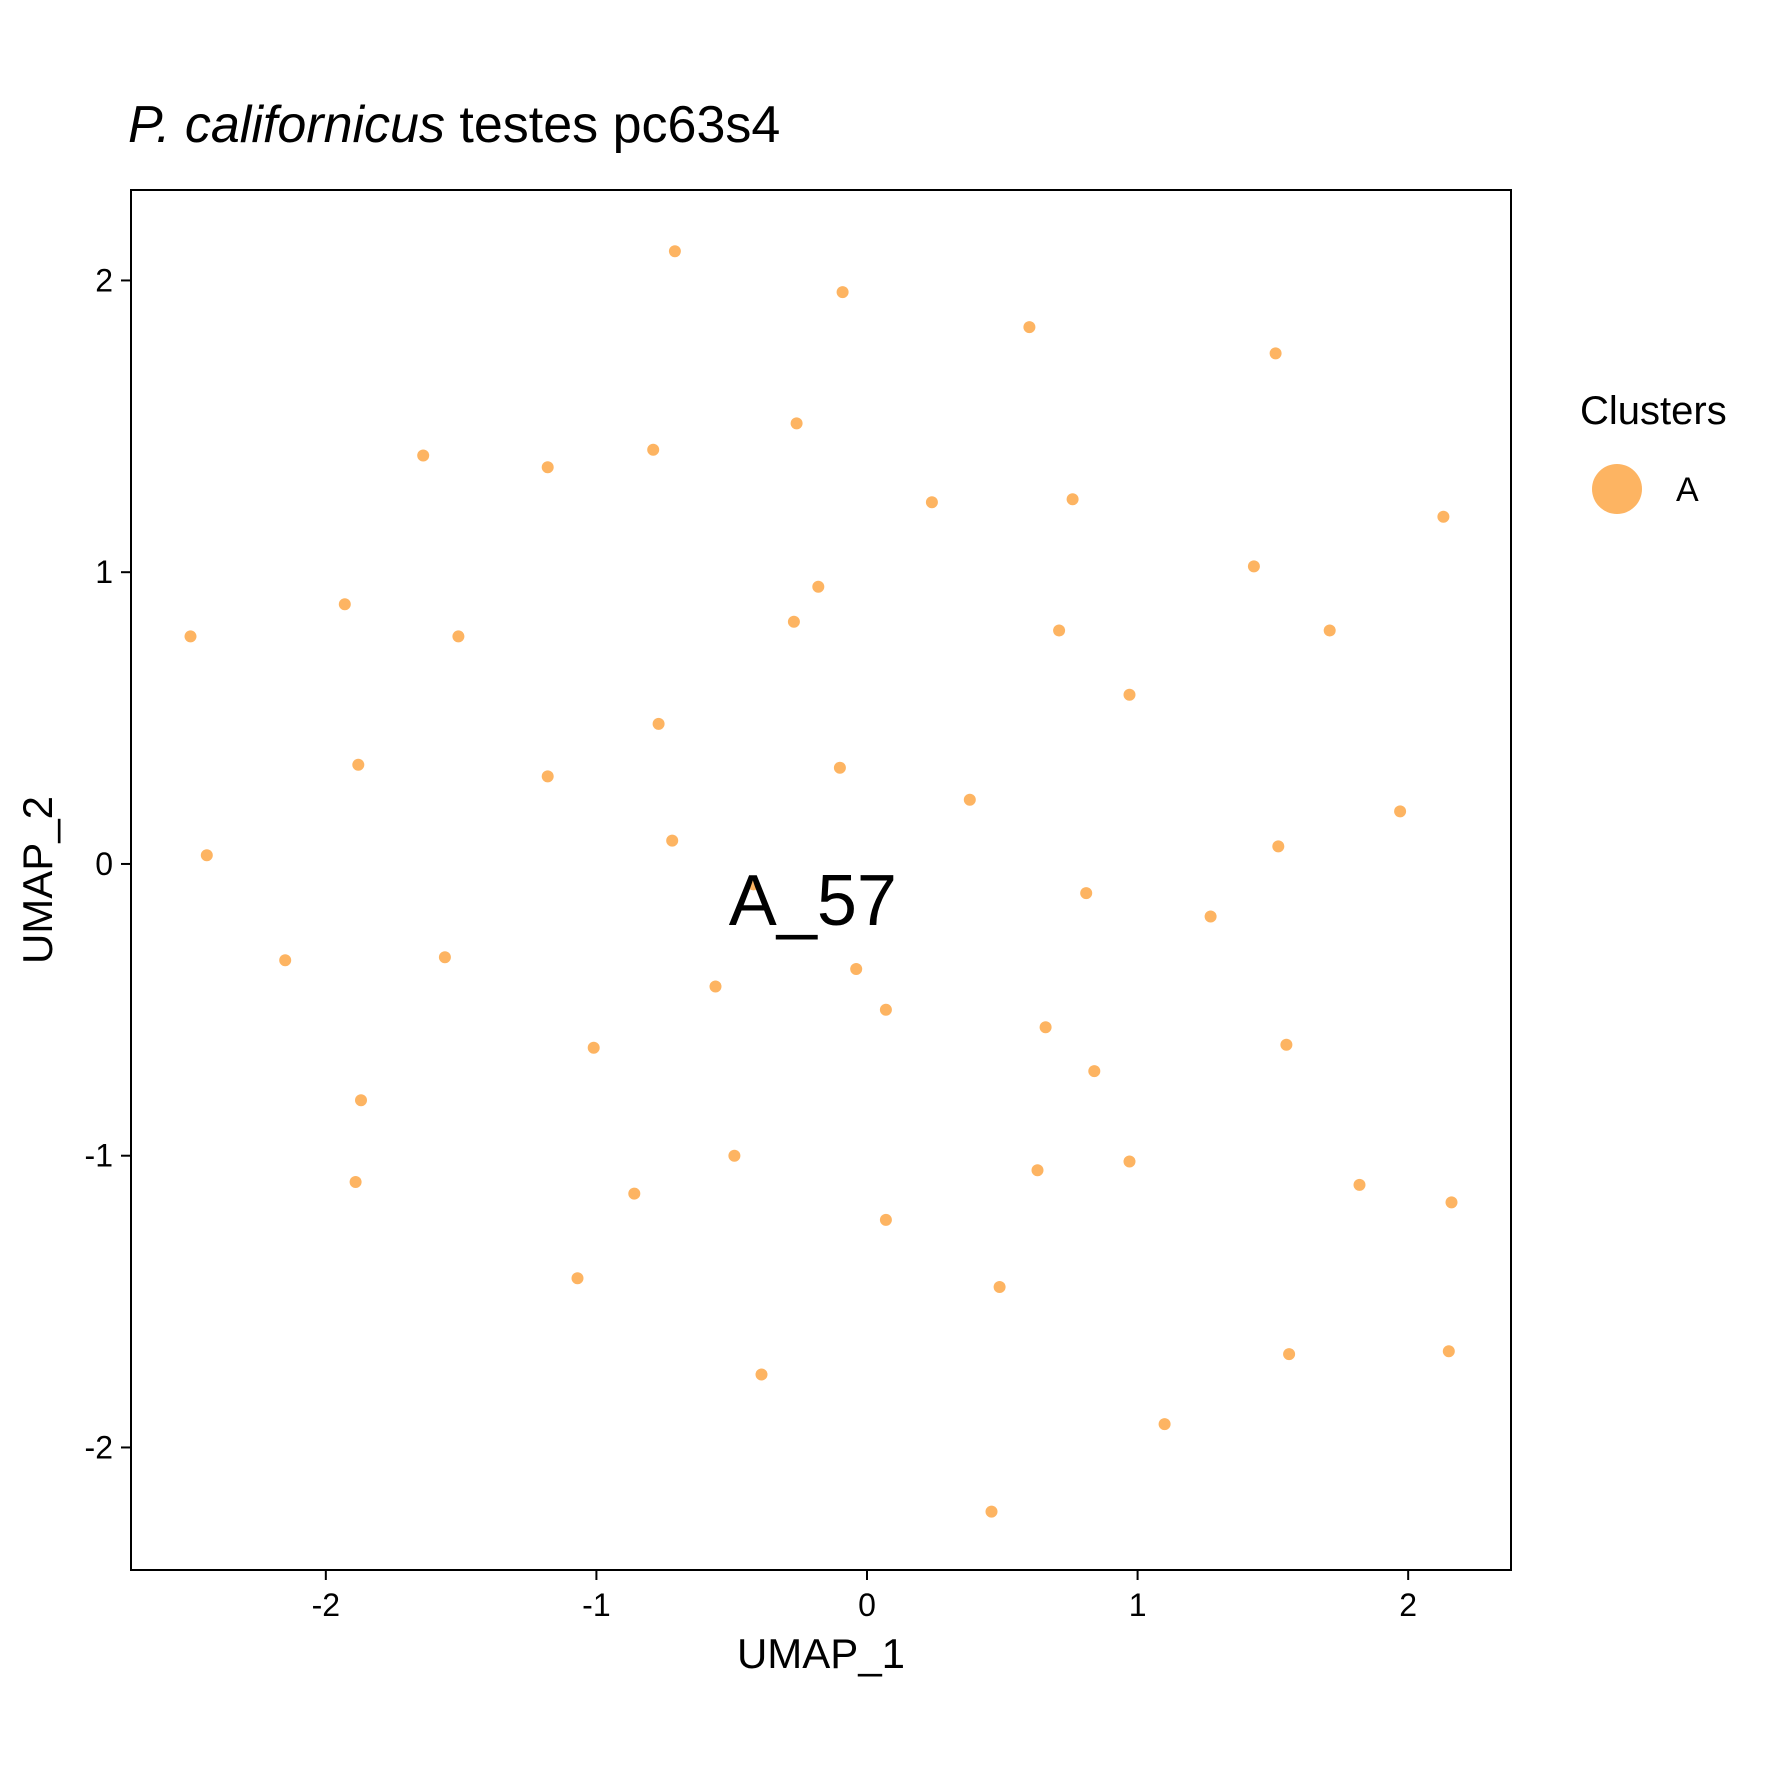  What do you see at coordinates (596, 1605) in the screenshot?
I see `x-tick-label: -1` at bounding box center [596, 1605].